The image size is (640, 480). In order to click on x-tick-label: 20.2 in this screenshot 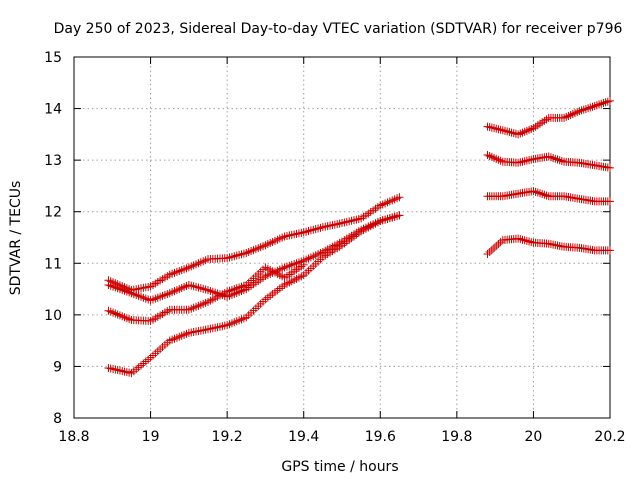, I will do `click(609, 437)`.